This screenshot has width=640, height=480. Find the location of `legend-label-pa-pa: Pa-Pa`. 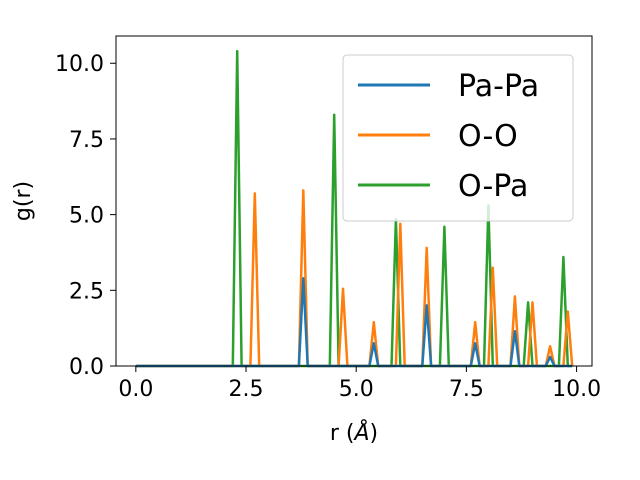

legend-label-pa-pa: Pa-Pa is located at coordinates (498, 86).